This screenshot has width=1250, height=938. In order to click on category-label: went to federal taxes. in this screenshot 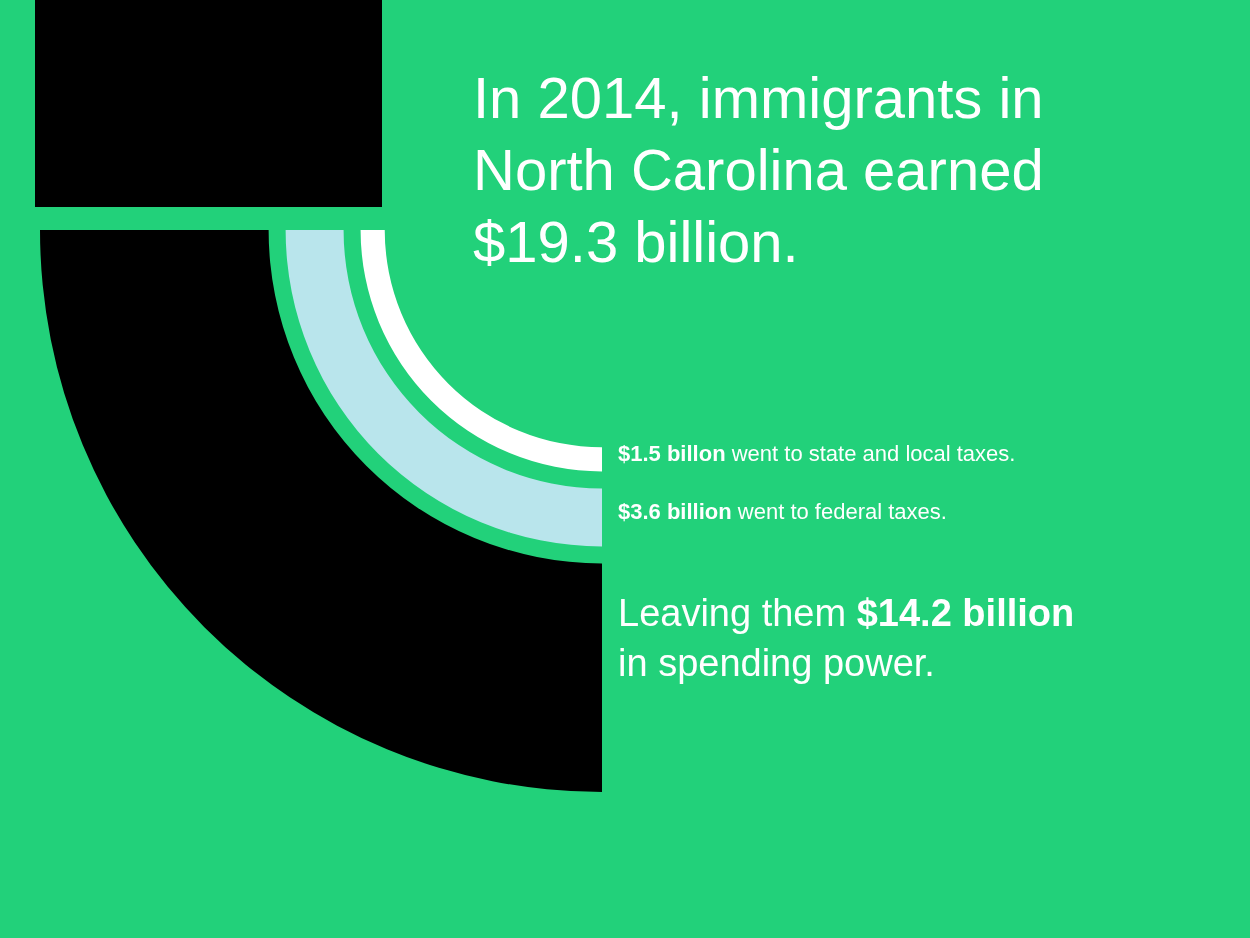, I will do `click(842, 512)`.